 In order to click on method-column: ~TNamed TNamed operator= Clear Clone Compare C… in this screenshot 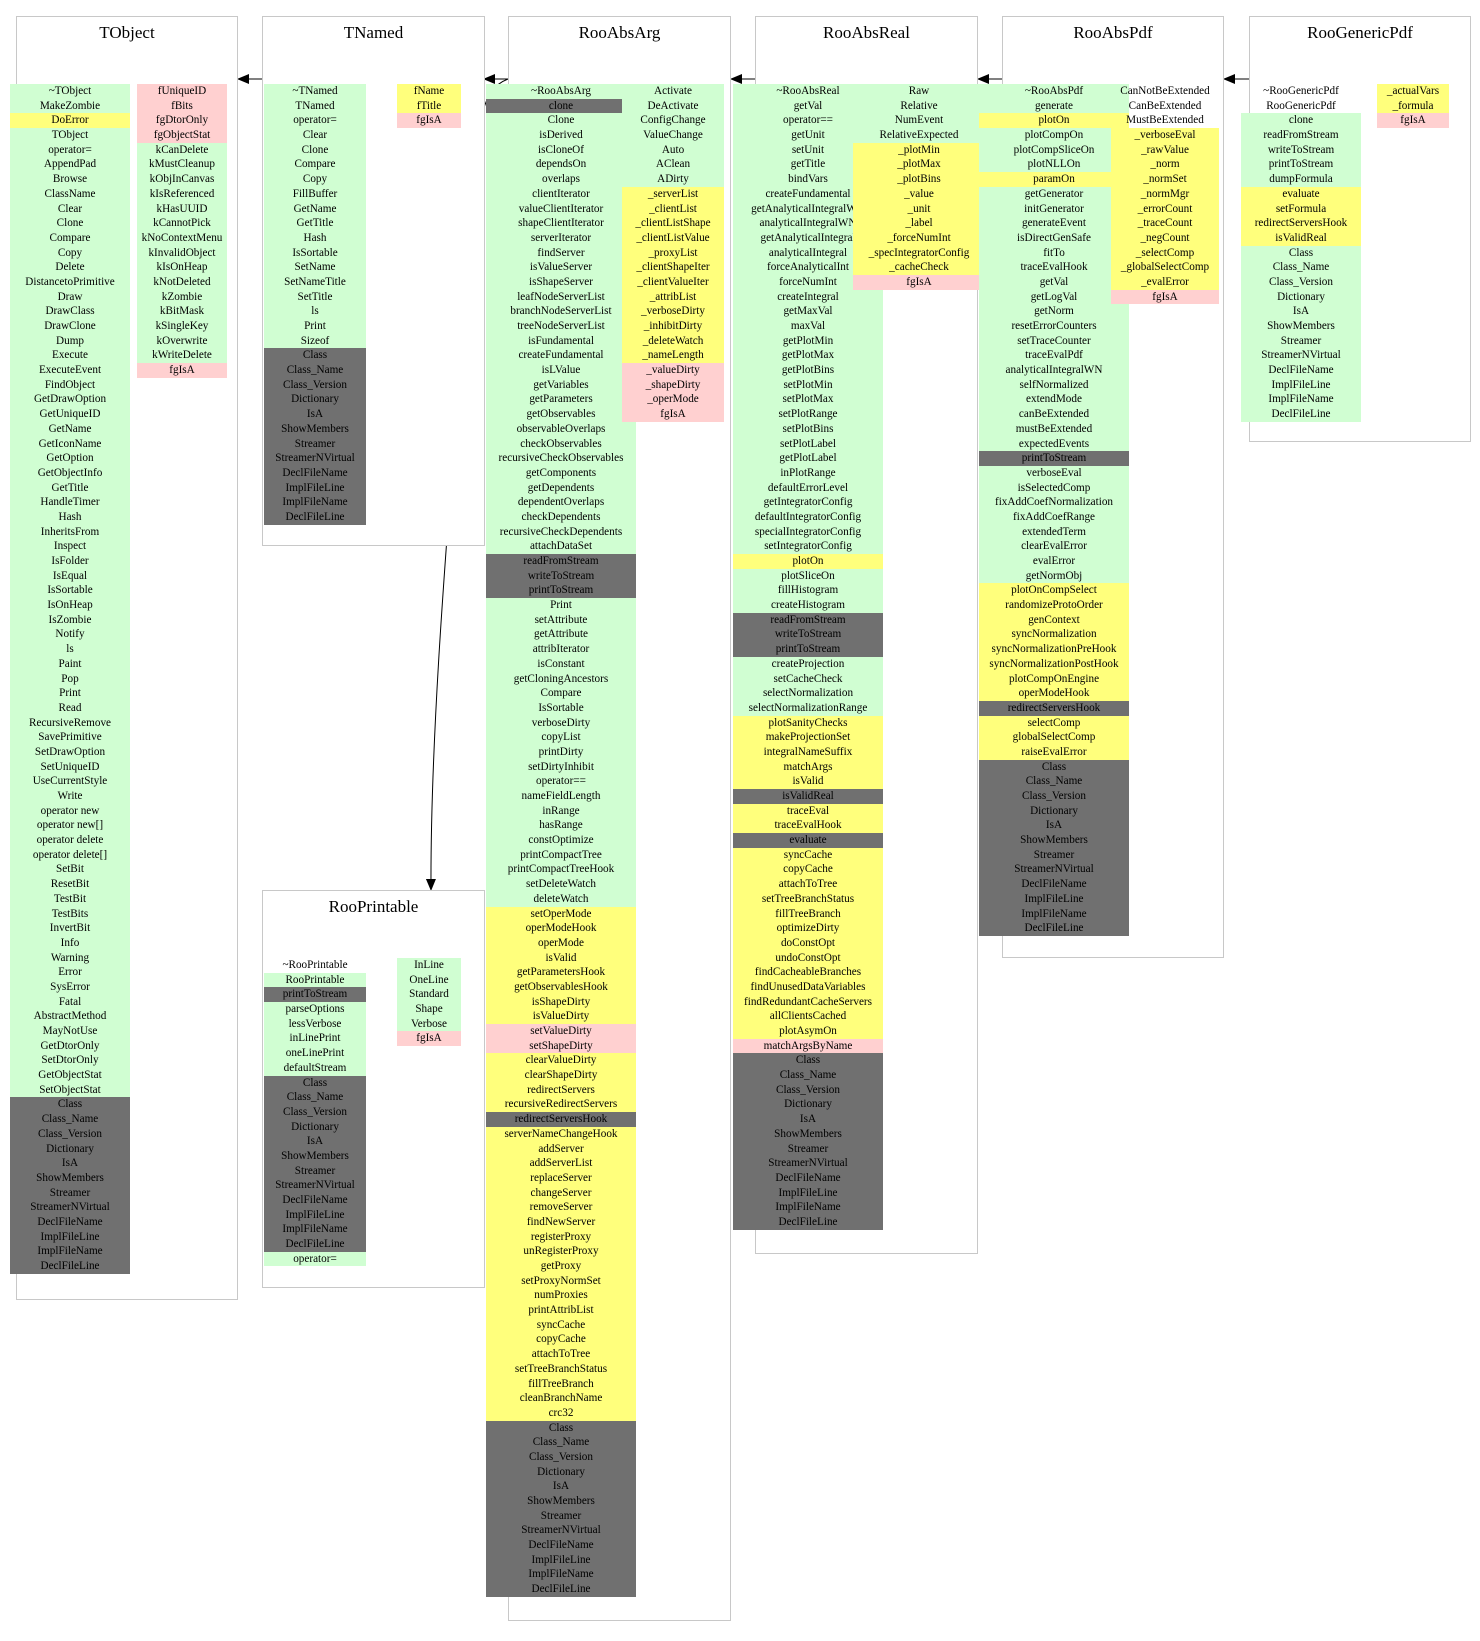, I will do `click(315, 304)`.